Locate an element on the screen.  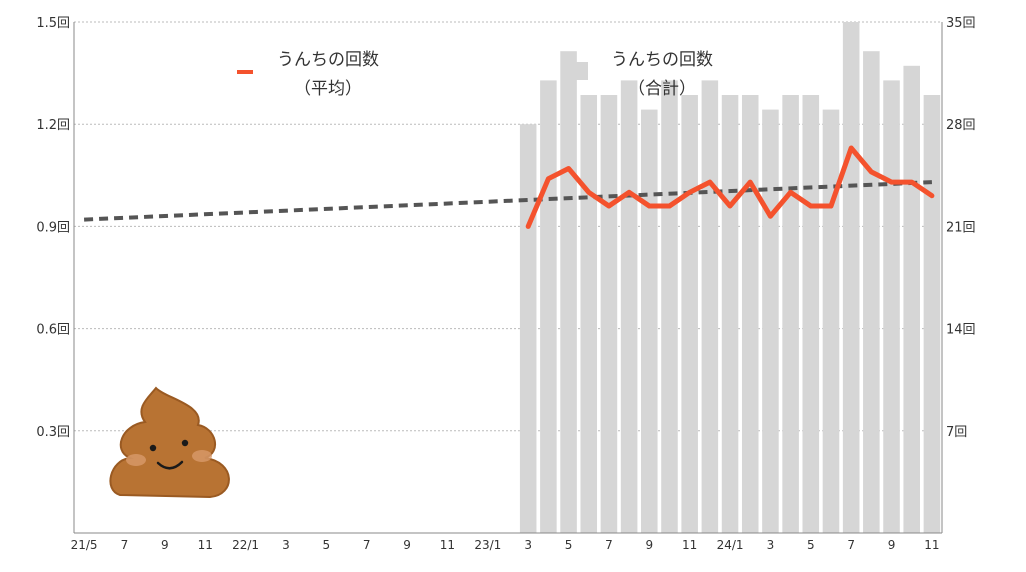
average-line is located at coordinates (730, 187).